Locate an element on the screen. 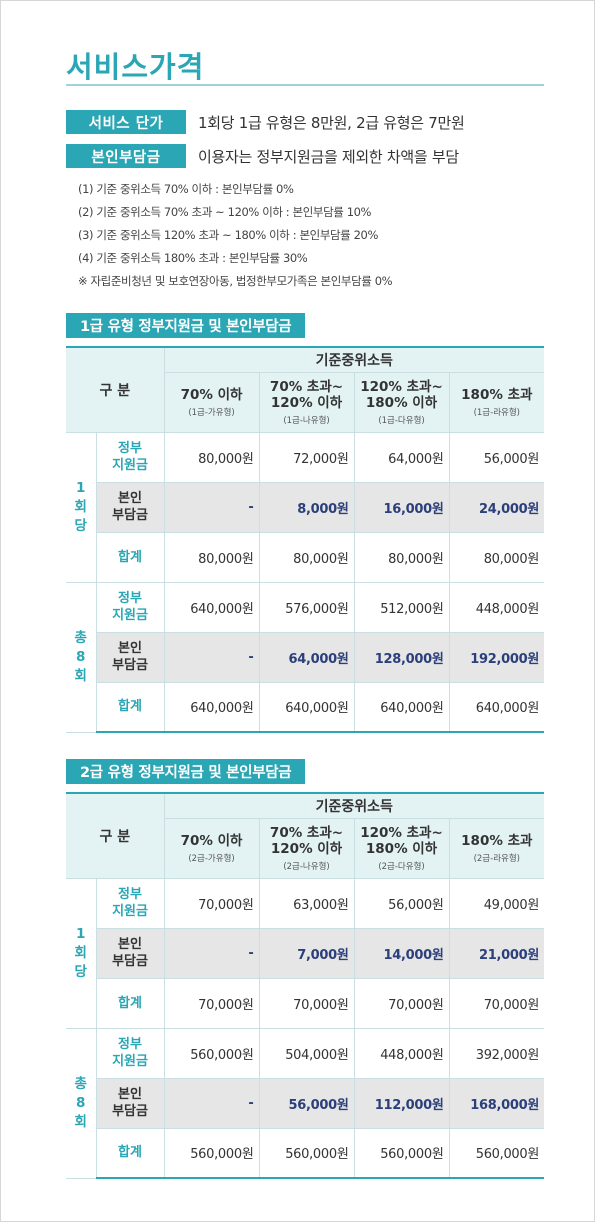 The width and height of the screenshot is (595, 1222). note-item: (2) 기준 중위소득 70% 초과 ~ 120% 이하 : 본인부담률 10% is located at coordinates (225, 212).